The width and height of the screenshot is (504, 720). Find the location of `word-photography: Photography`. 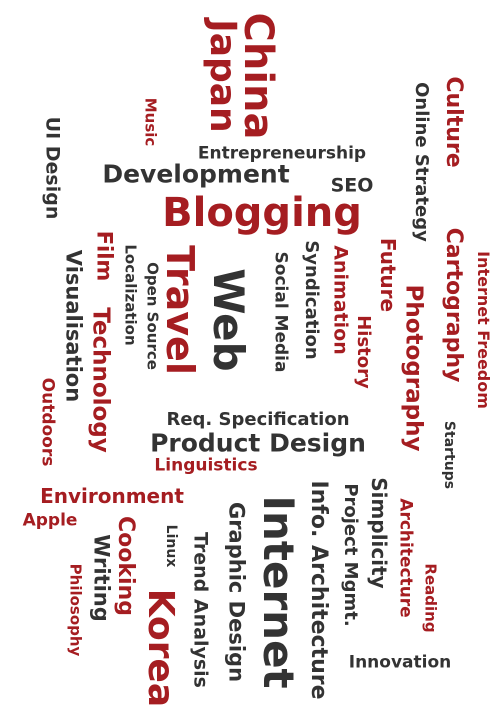

word-photography: Photography is located at coordinates (413, 368).